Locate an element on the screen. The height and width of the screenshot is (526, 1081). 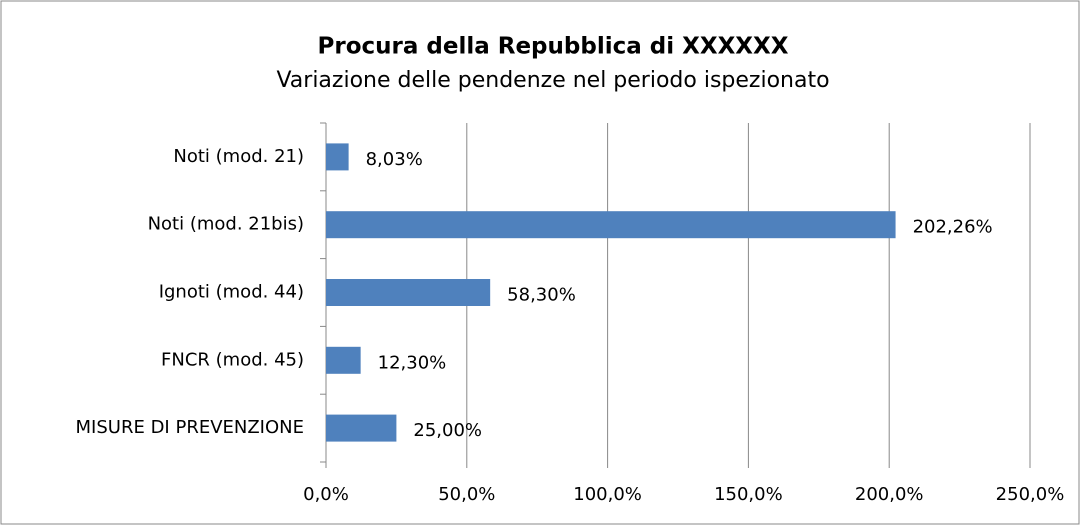
x-tick-label: 250,0% is located at coordinates (1030, 494).